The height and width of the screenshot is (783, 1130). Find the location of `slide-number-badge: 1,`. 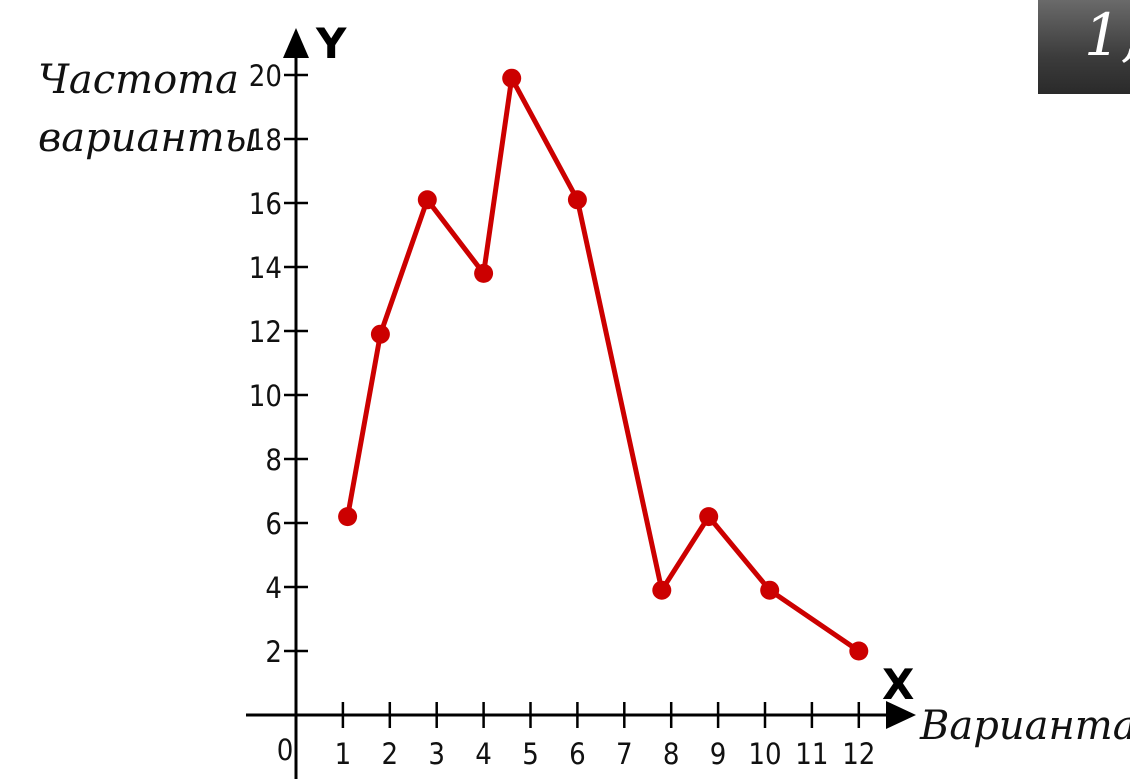

slide-number-badge: 1, is located at coordinates (1084, 47).